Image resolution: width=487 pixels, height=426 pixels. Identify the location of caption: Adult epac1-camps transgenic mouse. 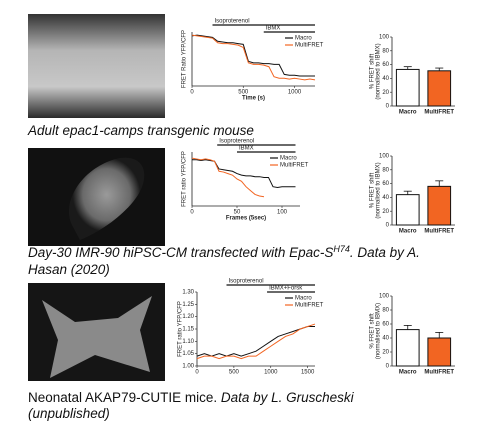
(140, 130).